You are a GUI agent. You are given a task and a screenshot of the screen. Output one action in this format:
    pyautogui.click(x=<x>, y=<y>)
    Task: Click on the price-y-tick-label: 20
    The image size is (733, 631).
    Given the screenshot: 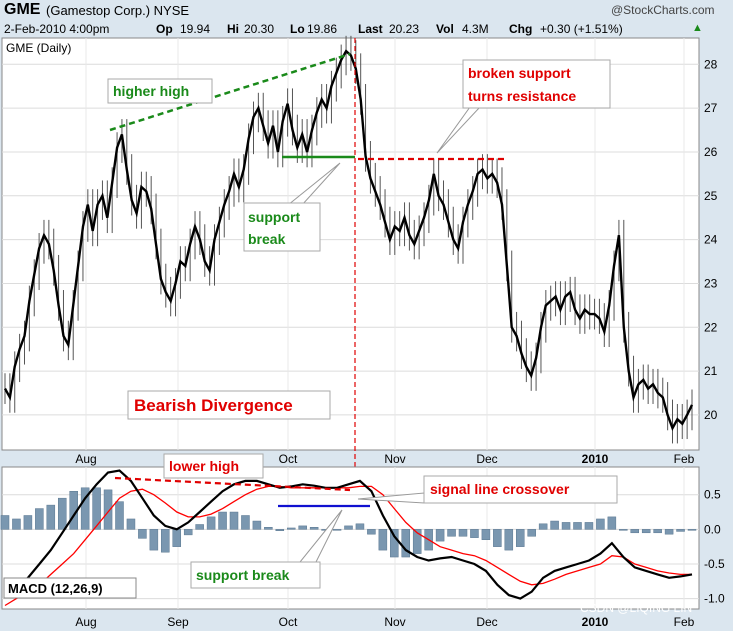 What is the action you would take?
    pyautogui.click(x=711, y=415)
    